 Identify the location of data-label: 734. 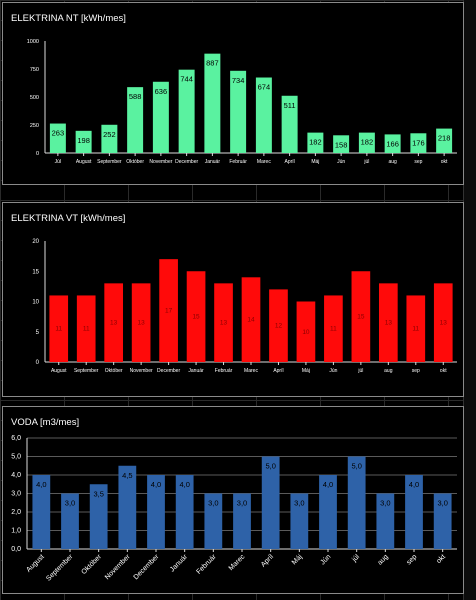
(238, 80).